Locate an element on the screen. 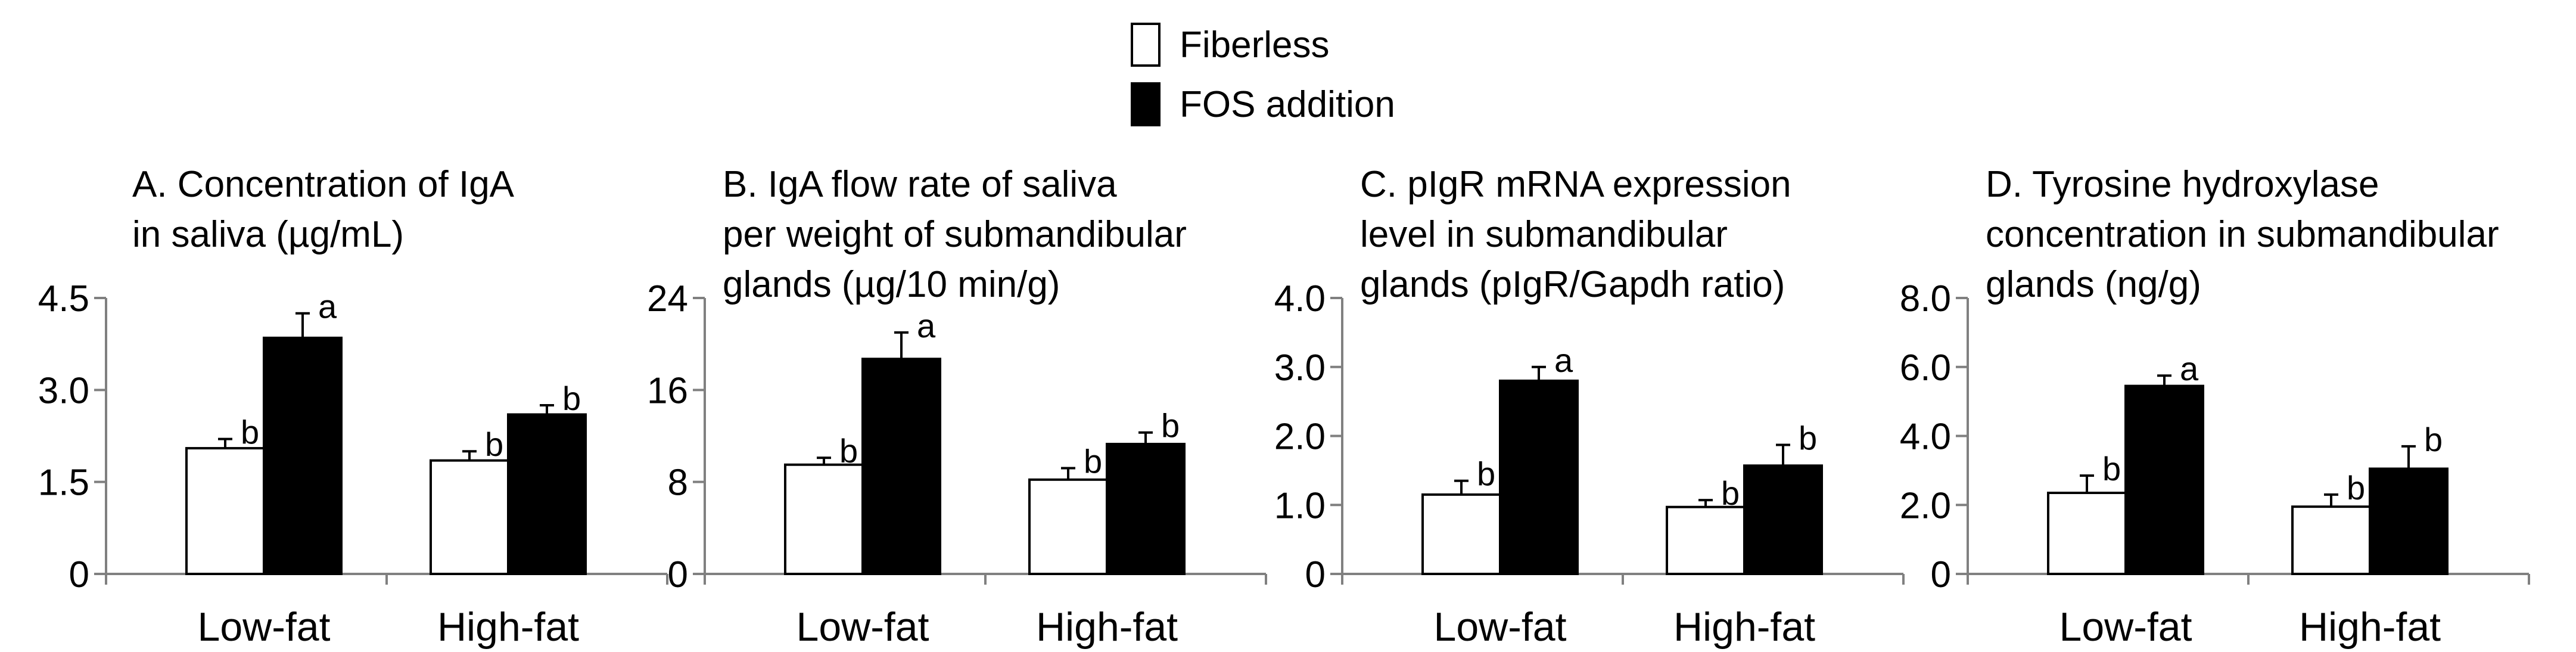 The image size is (2576, 652). panel-title-line: in saliva (µg/mL) is located at coordinates (268, 234).